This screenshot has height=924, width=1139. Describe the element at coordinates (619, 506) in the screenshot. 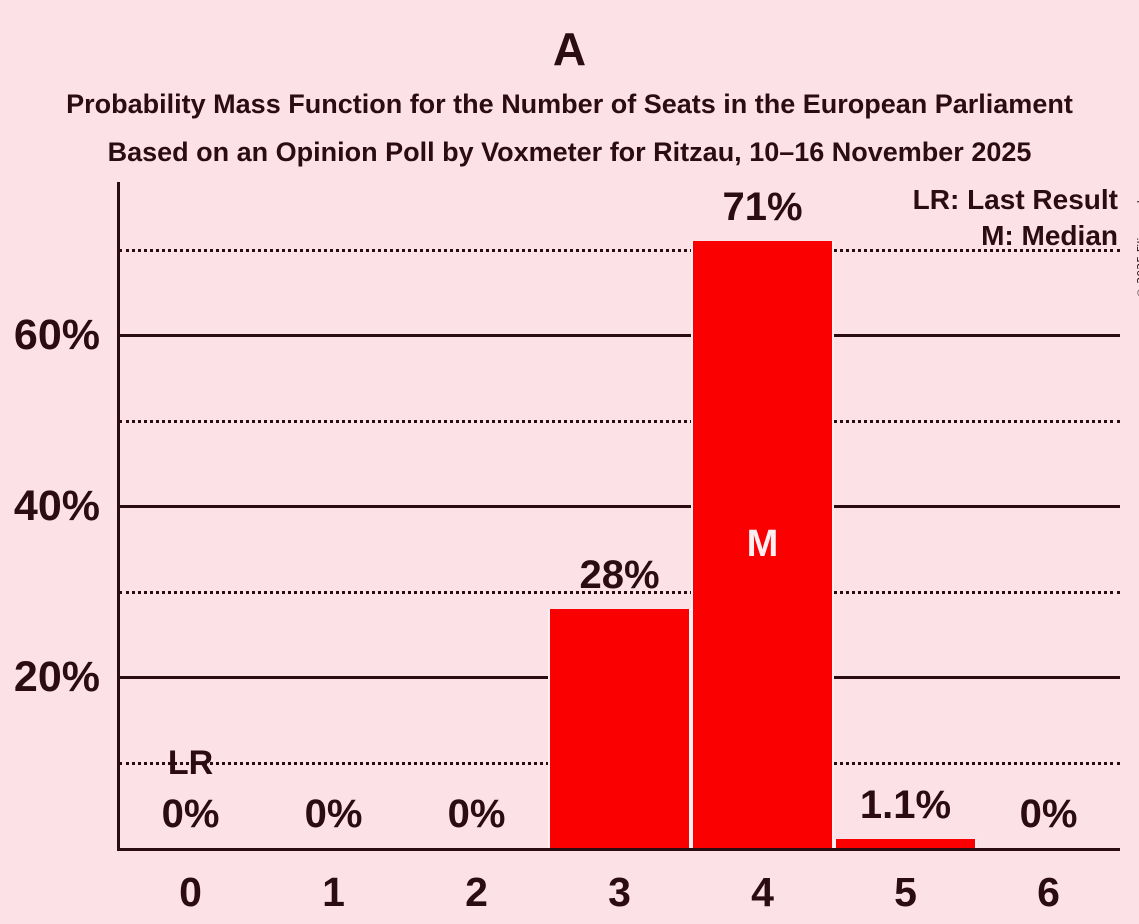

I see `gridline-solid-40pct` at that location.